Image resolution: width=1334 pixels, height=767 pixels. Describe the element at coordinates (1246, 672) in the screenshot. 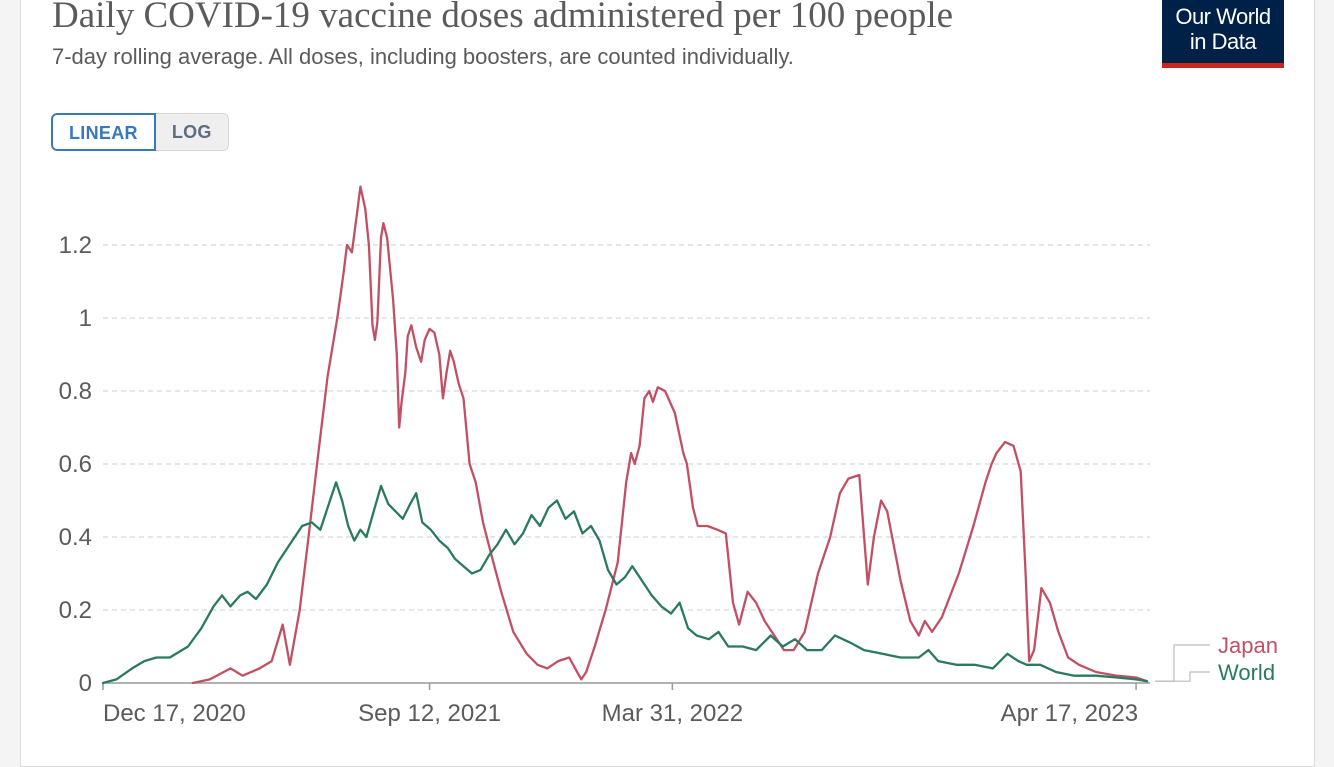

I see `series-label-world: World` at that location.